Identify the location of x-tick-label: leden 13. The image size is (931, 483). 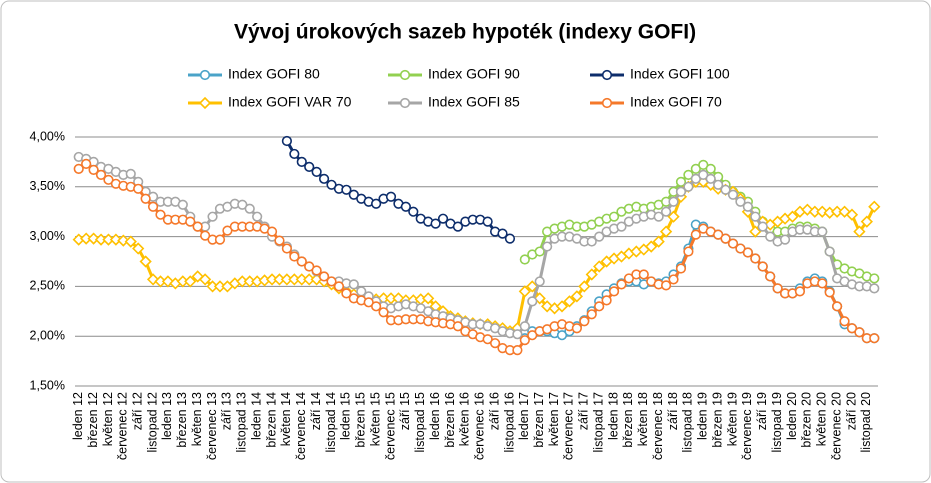
(167, 416).